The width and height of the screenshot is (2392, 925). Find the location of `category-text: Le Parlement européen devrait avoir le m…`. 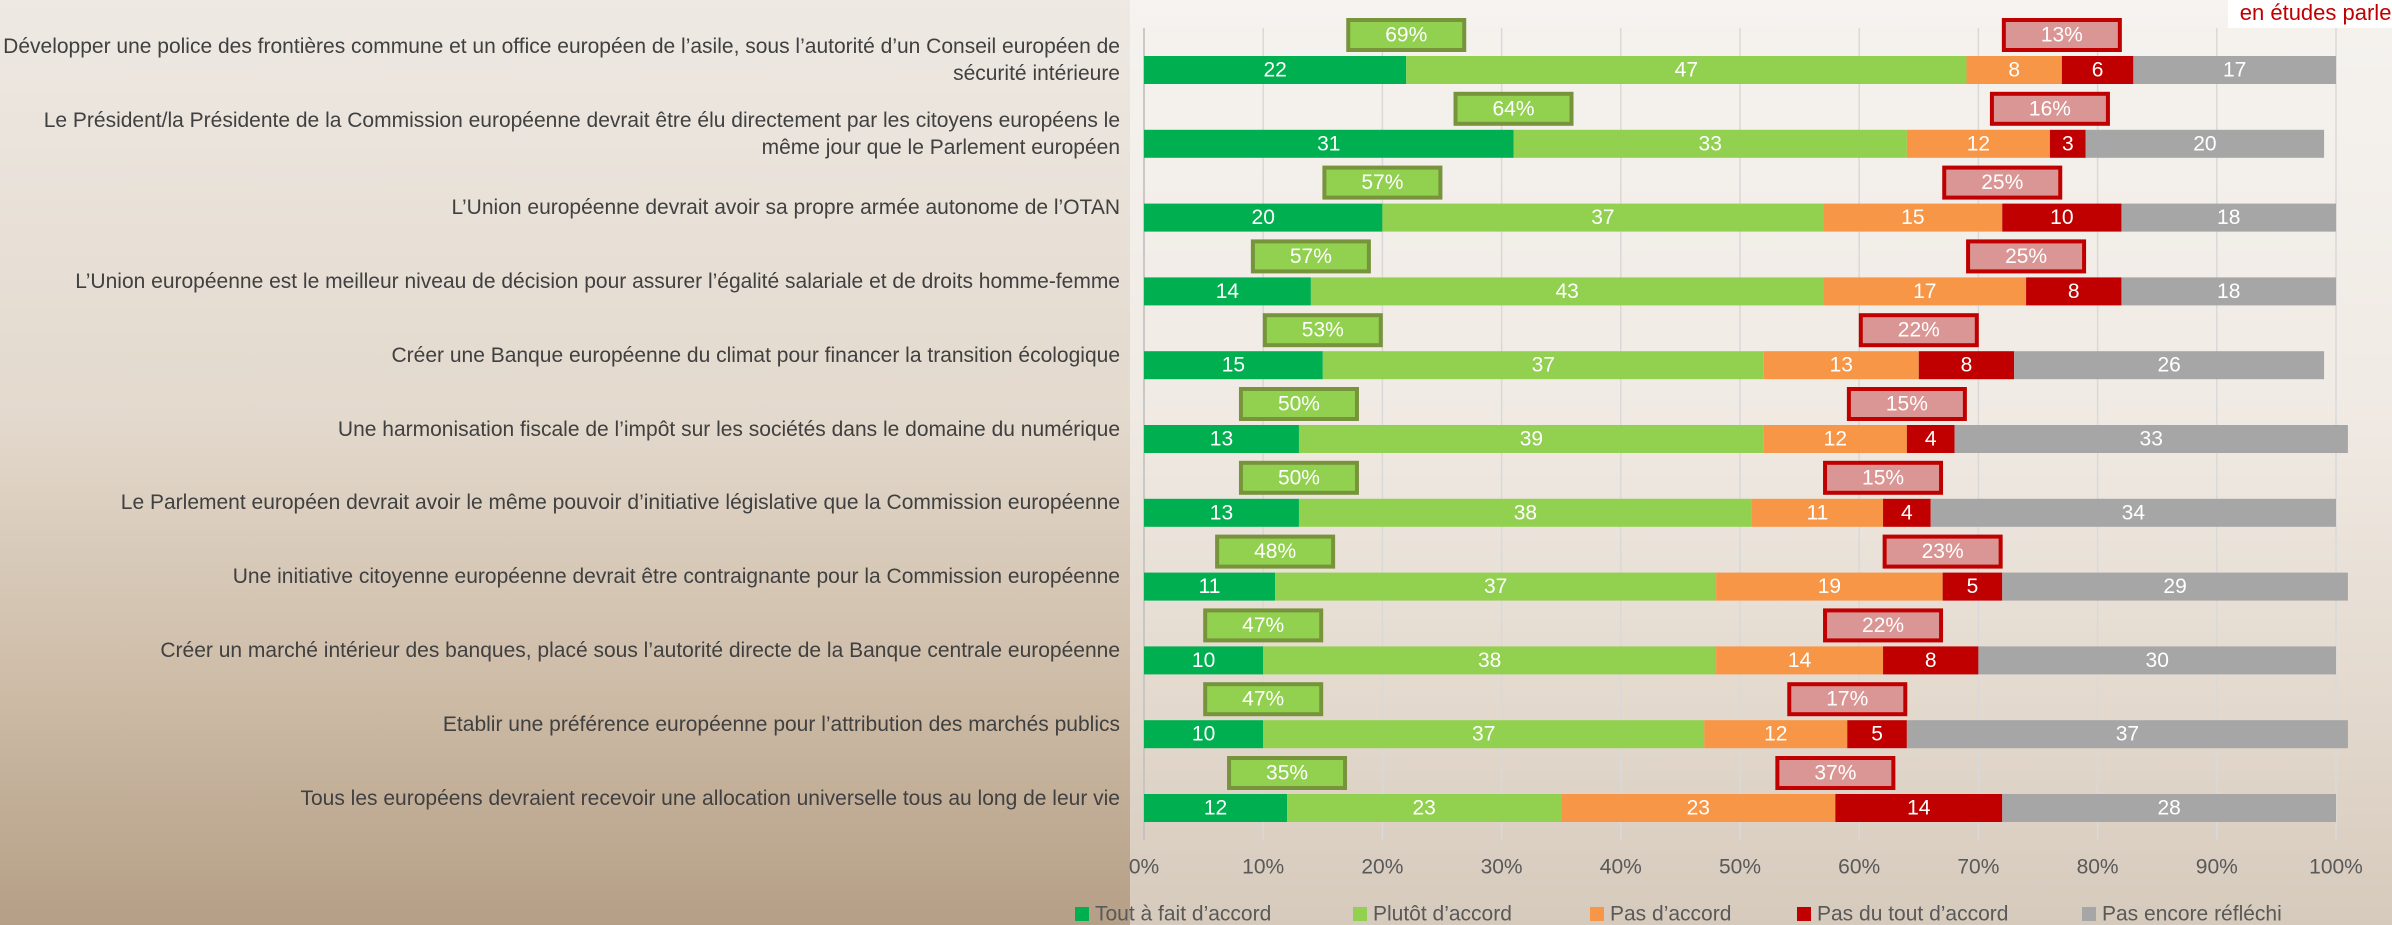

category-text: Le Parlement européen devrait avoir le m… is located at coordinates (620, 503).